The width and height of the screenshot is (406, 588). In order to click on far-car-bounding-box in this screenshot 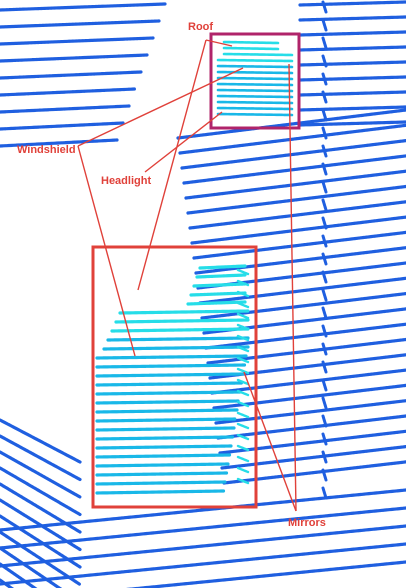, I will do `click(255, 81)`.